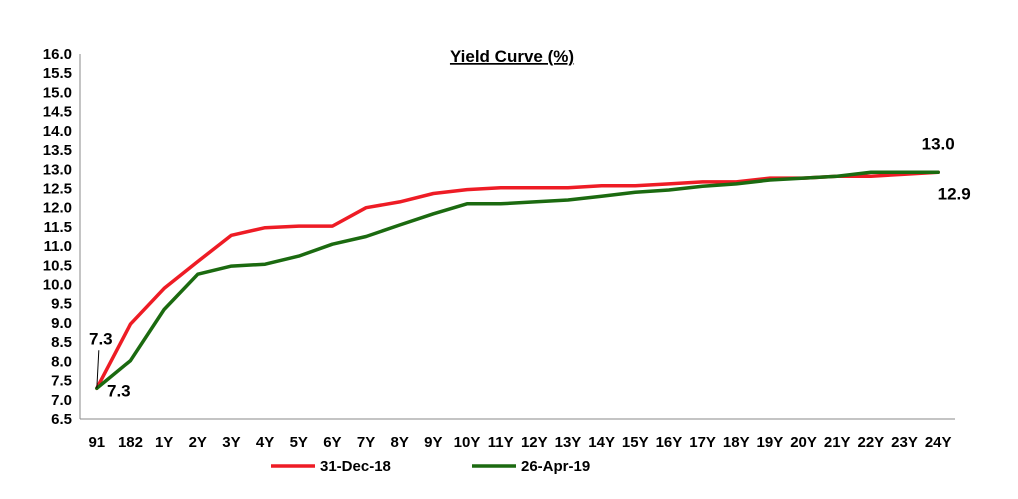 The width and height of the screenshot is (1018, 499). Describe the element at coordinates (57, 131) in the screenshot. I see `y-tick-label: 14.0` at that location.